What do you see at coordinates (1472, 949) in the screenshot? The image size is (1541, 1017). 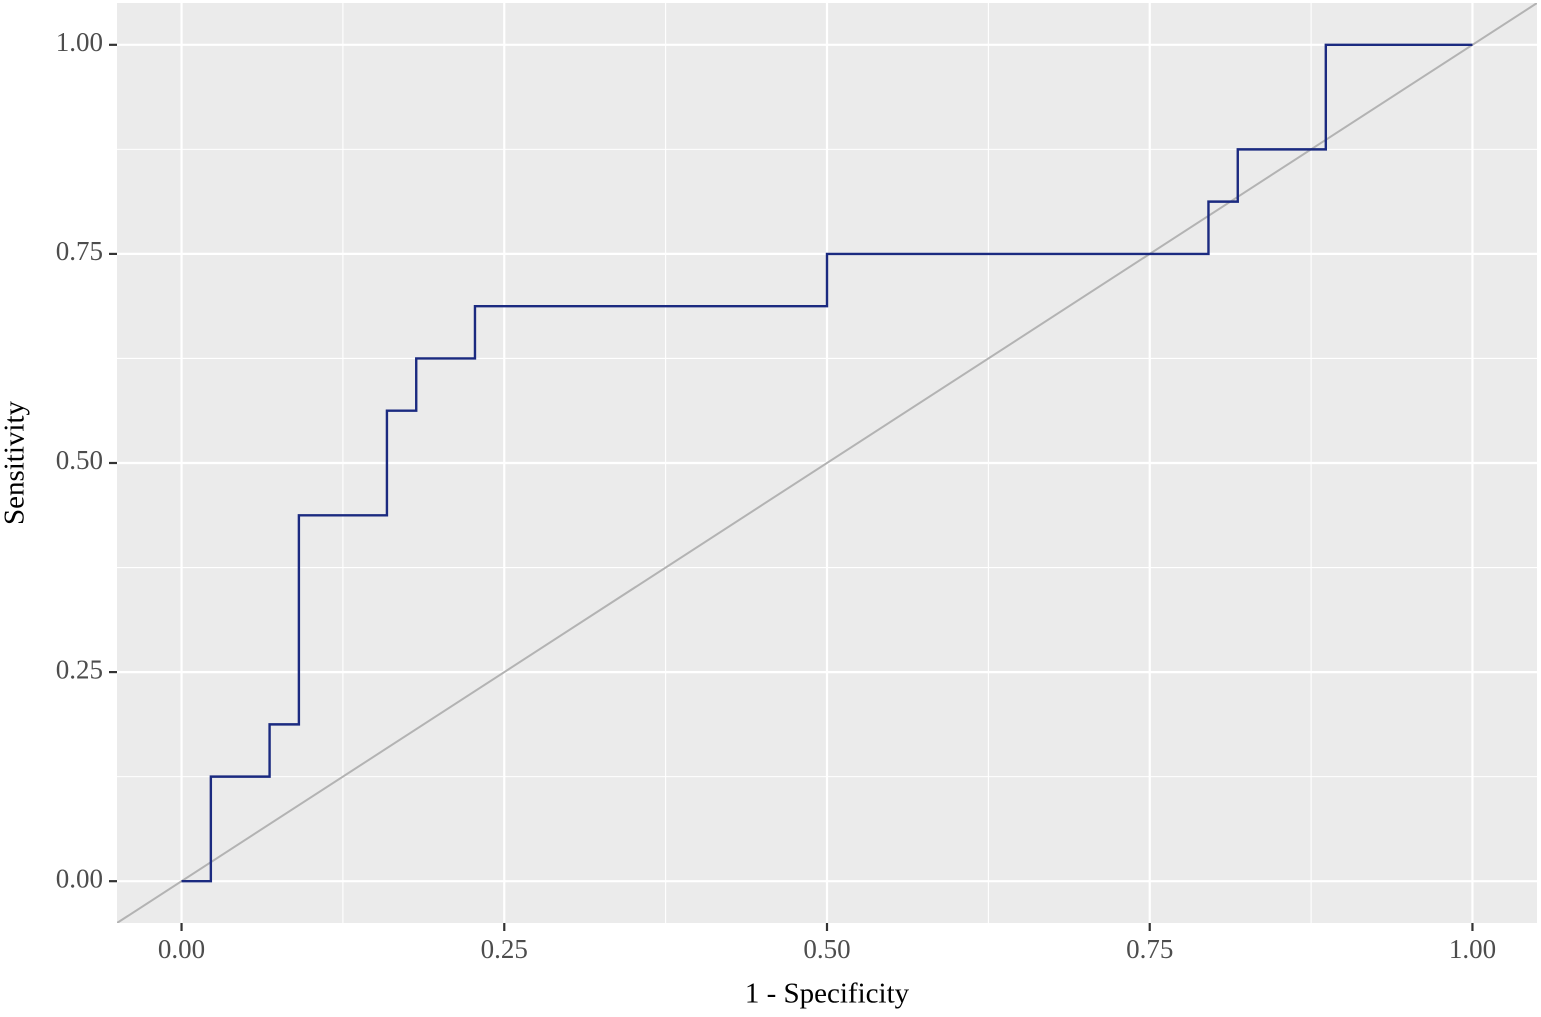 I see `x-tick-label: 1.00` at bounding box center [1472, 949].